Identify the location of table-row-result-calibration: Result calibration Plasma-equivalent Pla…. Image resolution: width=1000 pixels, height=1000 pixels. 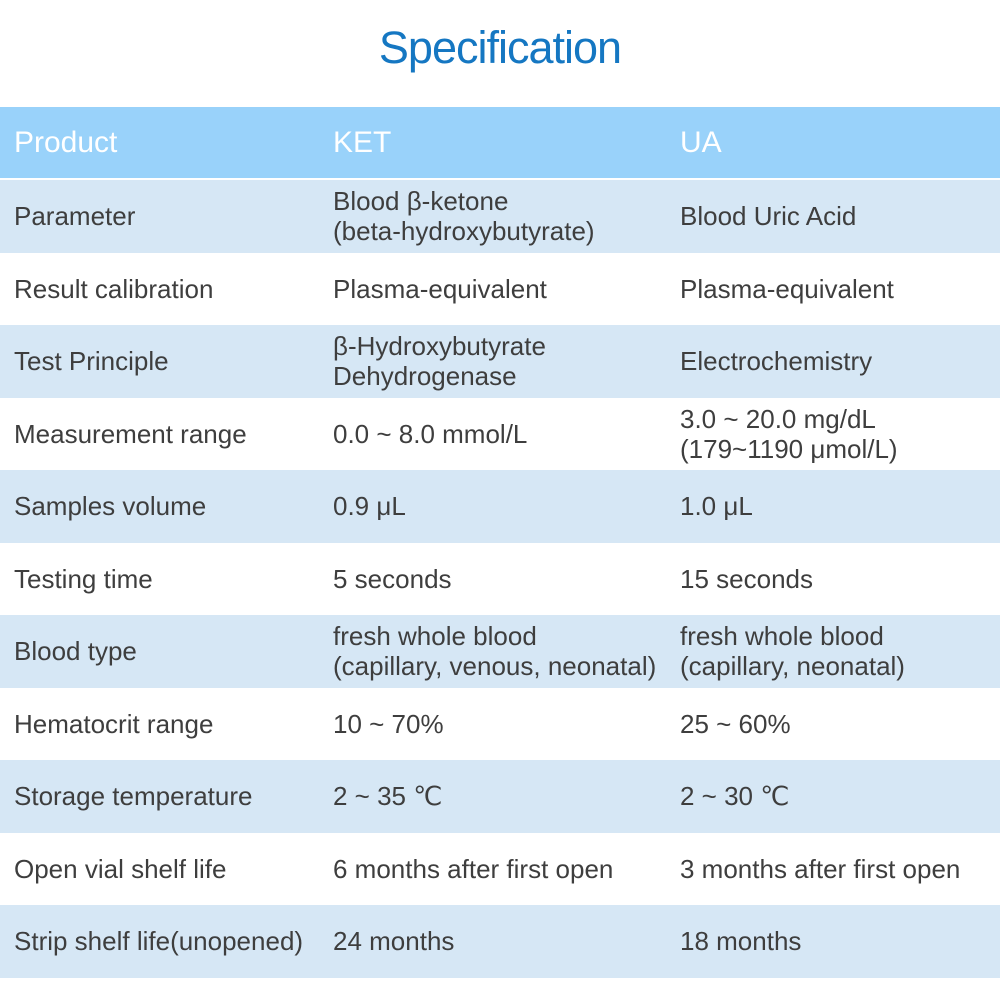
(500, 288).